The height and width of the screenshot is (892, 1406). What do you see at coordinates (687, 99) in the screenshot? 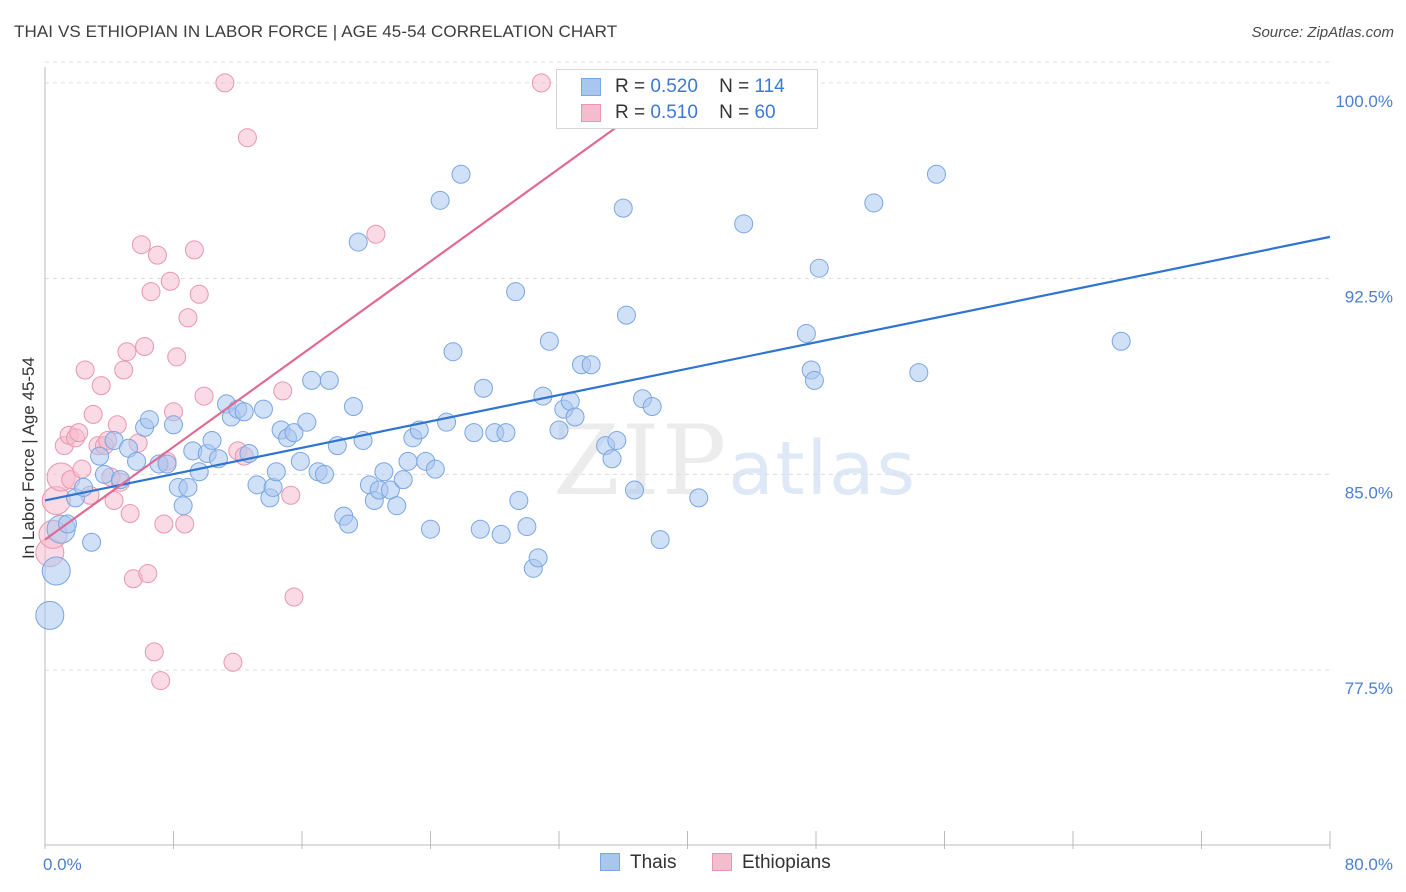
I see `correlation-legend: R = 0.520 N = 114 R = 0.510 N = 60` at bounding box center [687, 99].